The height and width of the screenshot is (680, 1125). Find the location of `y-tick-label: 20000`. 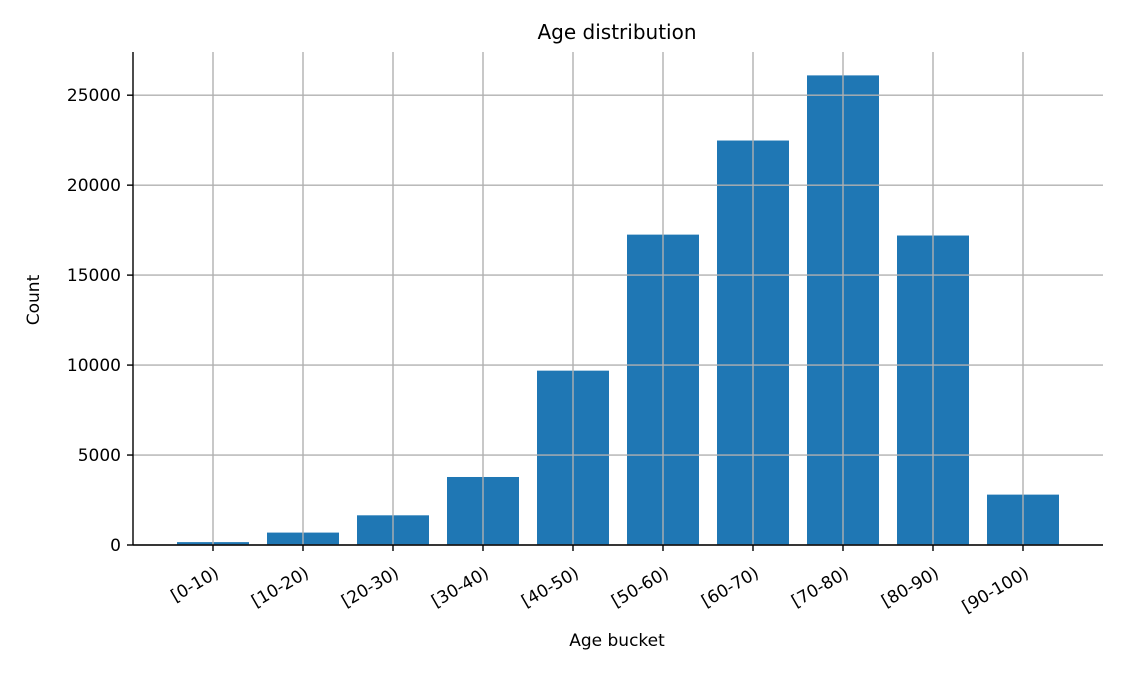

y-tick-label: 20000 is located at coordinates (94, 186).